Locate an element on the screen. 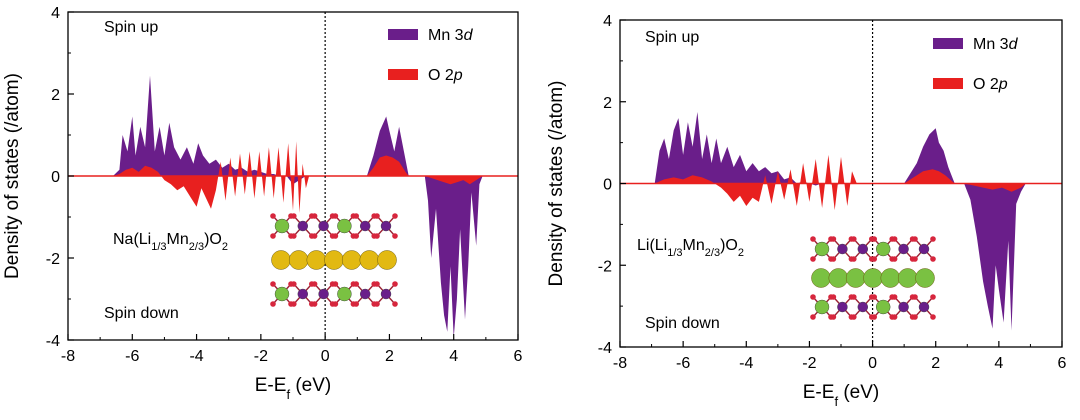  spin-down-annotation: Spin down is located at coordinates (682, 323).